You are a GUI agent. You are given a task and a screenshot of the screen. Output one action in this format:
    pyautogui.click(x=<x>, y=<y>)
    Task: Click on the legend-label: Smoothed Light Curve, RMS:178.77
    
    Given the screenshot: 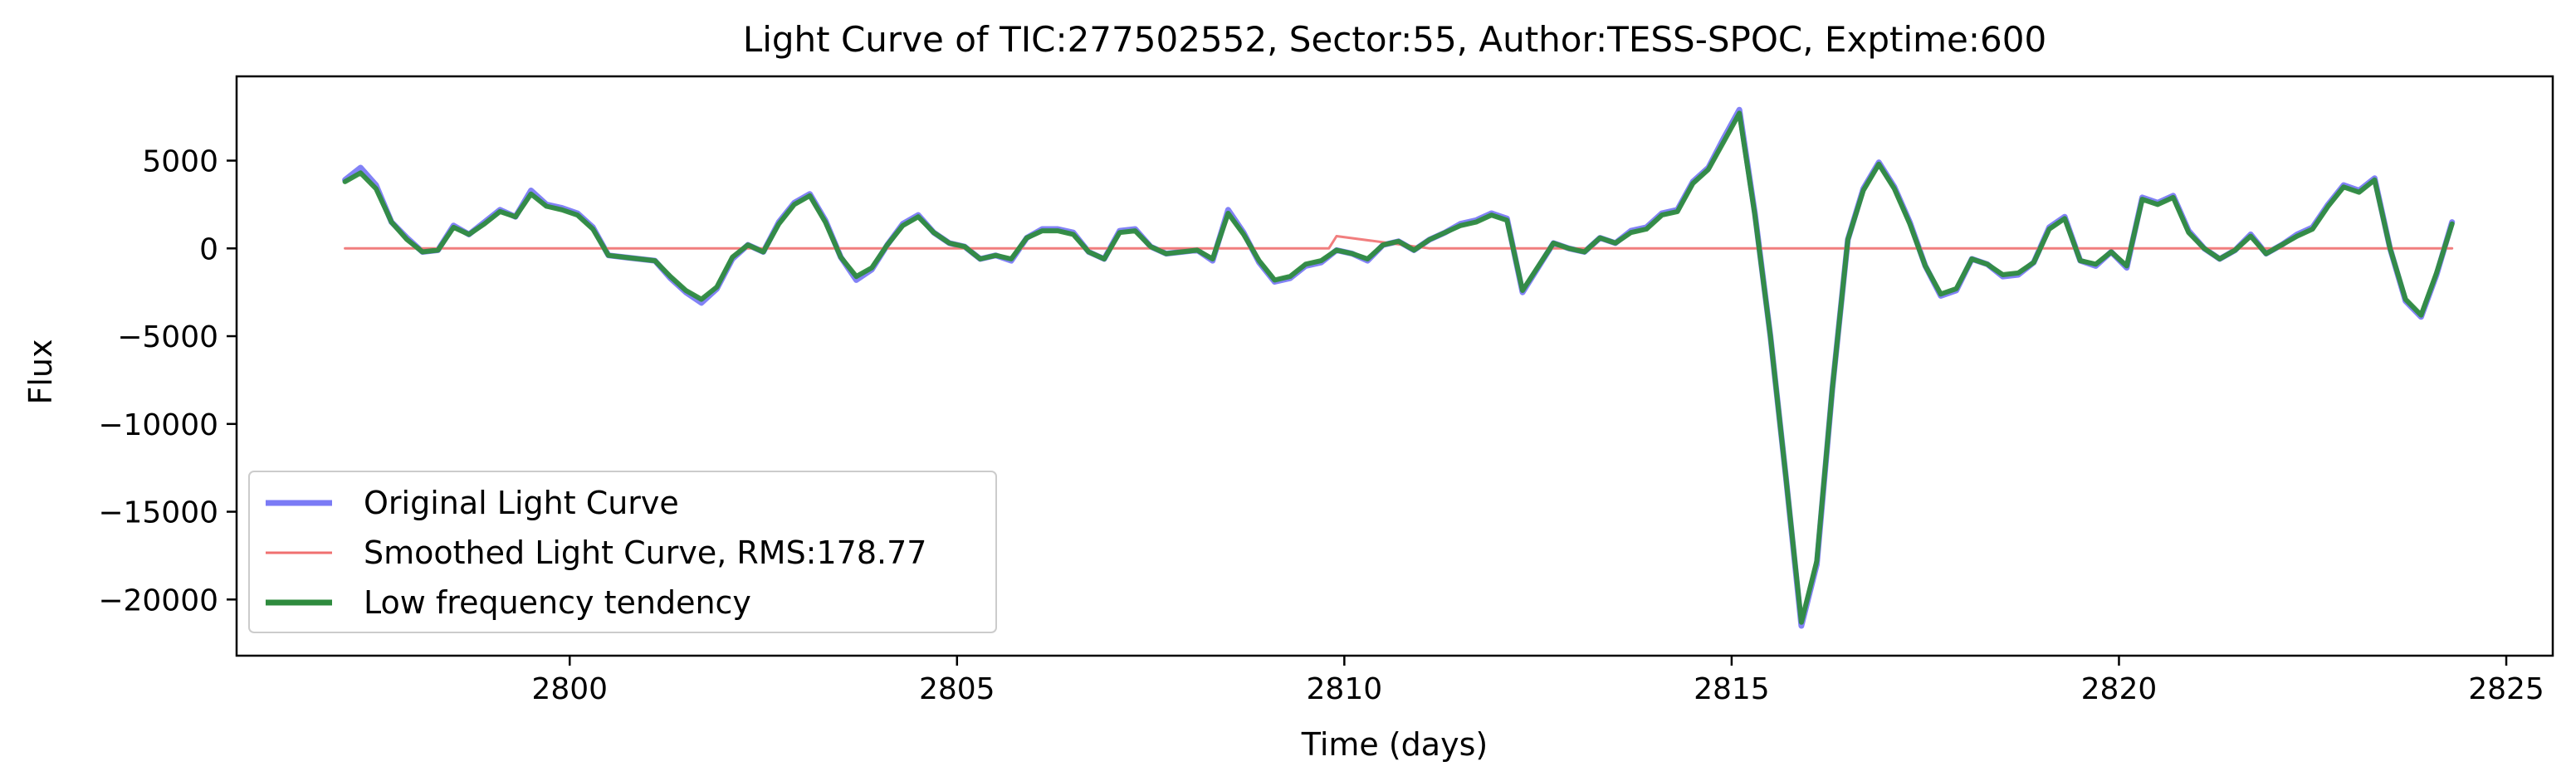 What is the action you would take?
    pyautogui.click(x=645, y=552)
    